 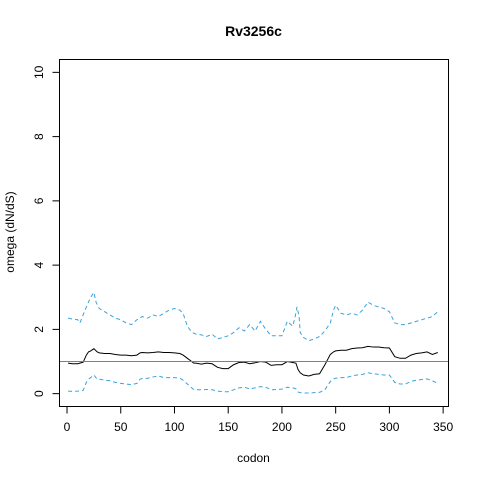 I want to click on y-axis: 0 2 4 6 8 10, so click(x=46, y=231).